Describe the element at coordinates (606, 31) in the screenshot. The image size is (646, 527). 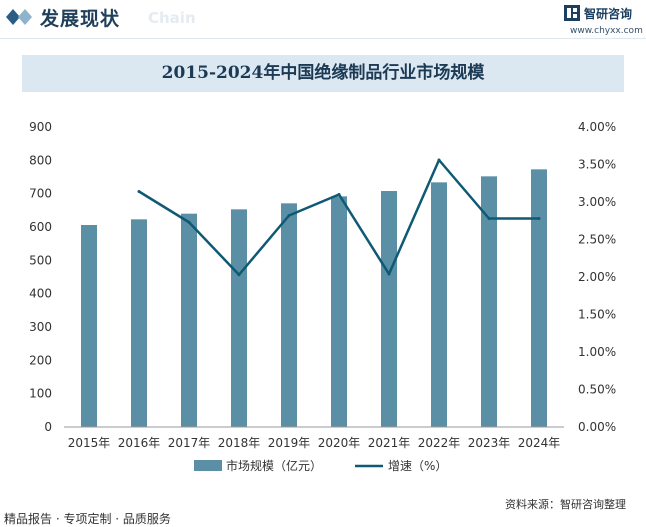
I see `logo-url: www.chyxx.com` at that location.